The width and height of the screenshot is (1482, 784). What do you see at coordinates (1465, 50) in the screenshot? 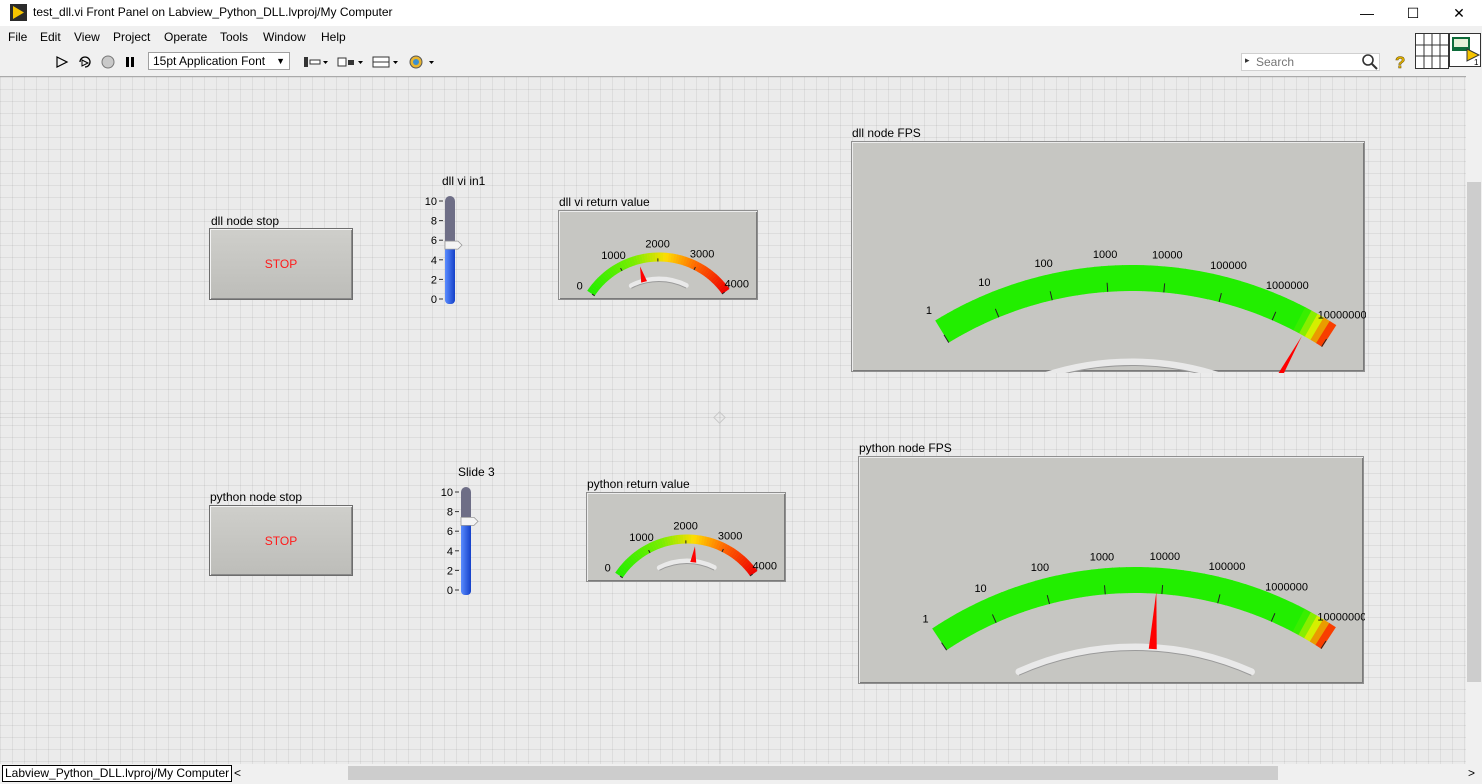
I see `vi-icon: 1` at bounding box center [1465, 50].